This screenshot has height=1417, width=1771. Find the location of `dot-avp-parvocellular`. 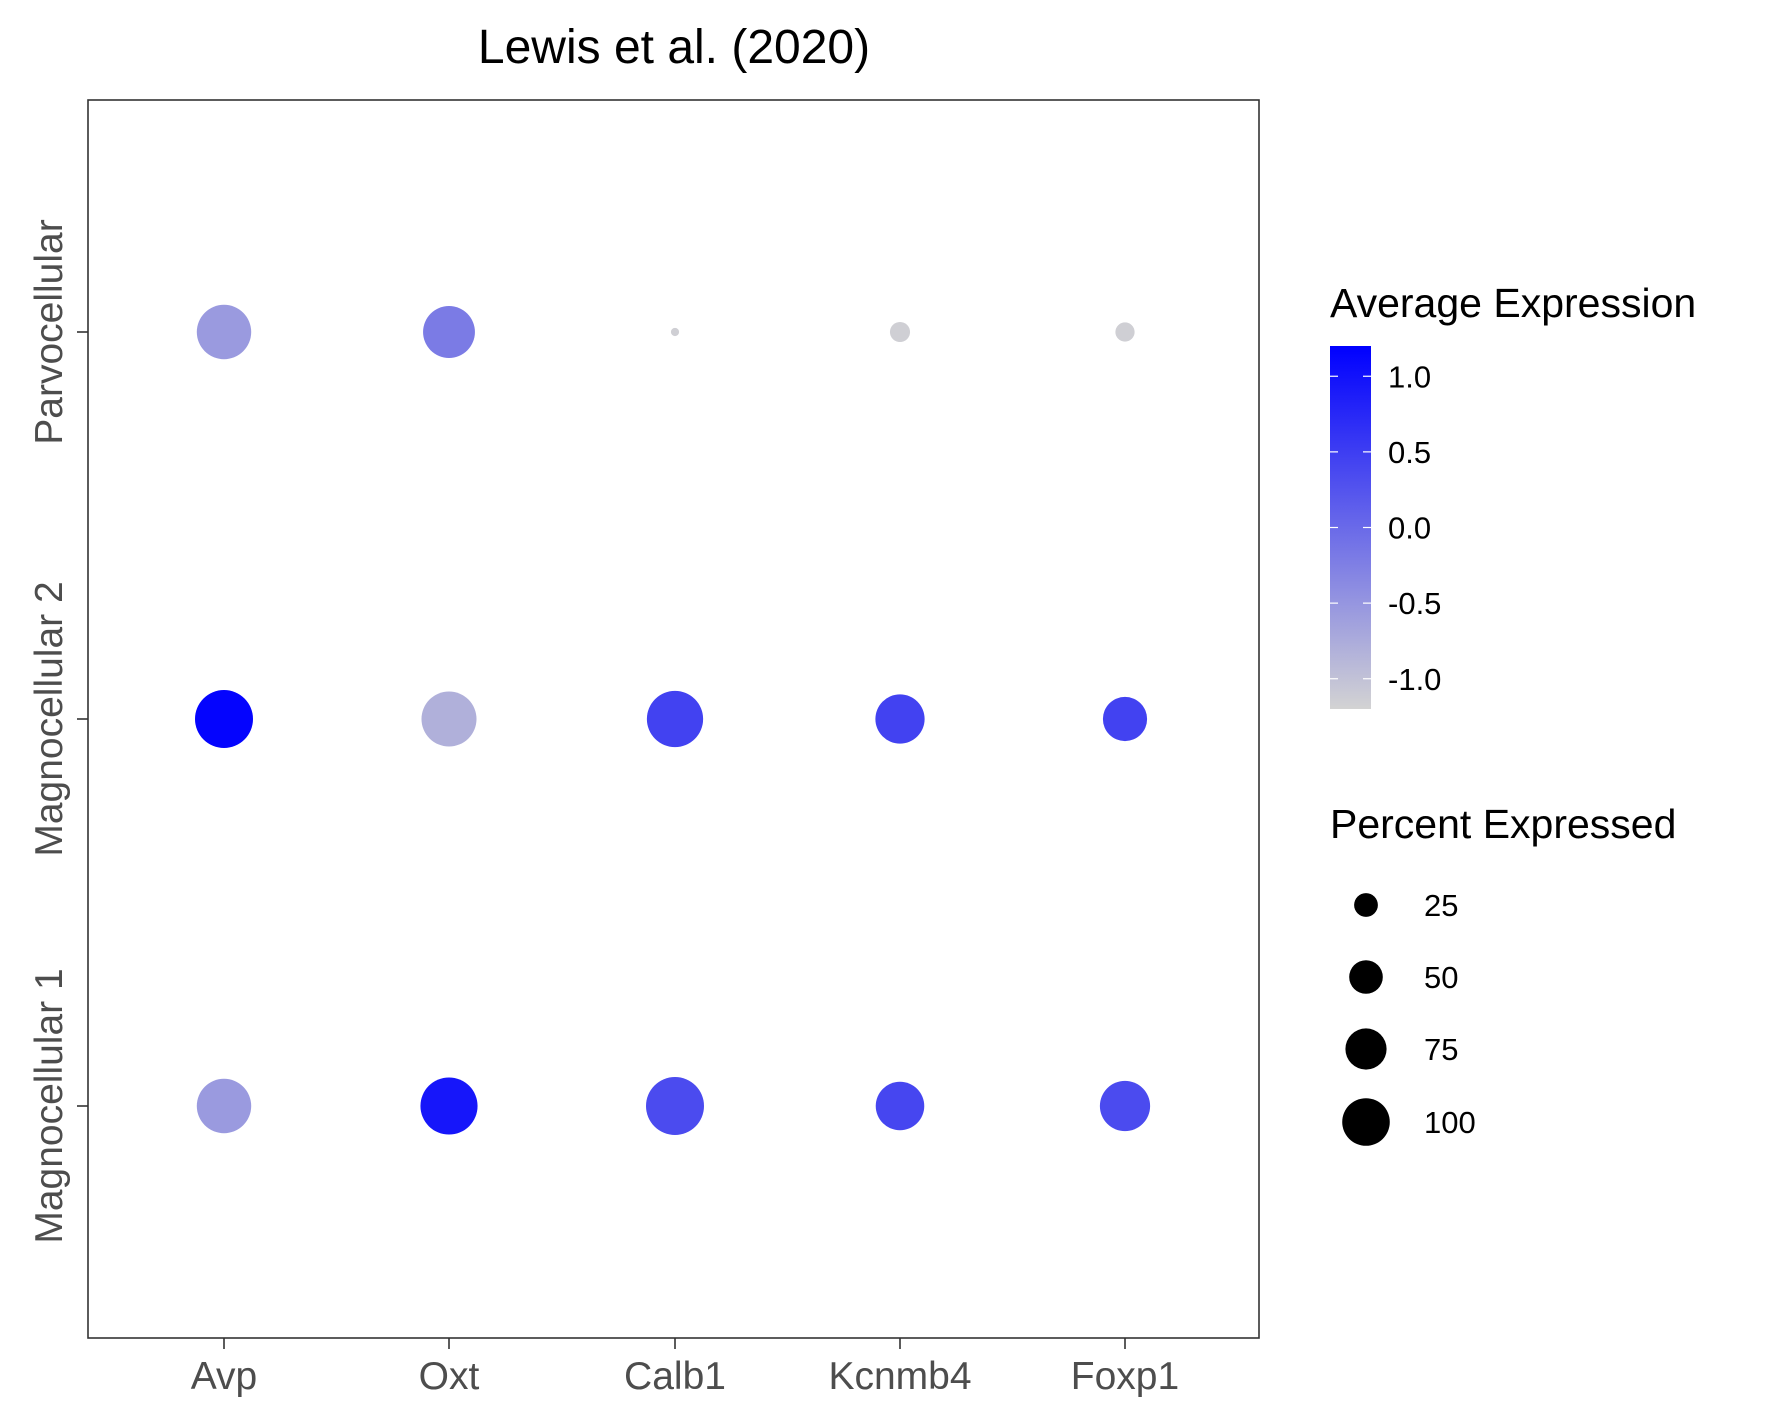

dot-avp-parvocellular is located at coordinates (224, 332).